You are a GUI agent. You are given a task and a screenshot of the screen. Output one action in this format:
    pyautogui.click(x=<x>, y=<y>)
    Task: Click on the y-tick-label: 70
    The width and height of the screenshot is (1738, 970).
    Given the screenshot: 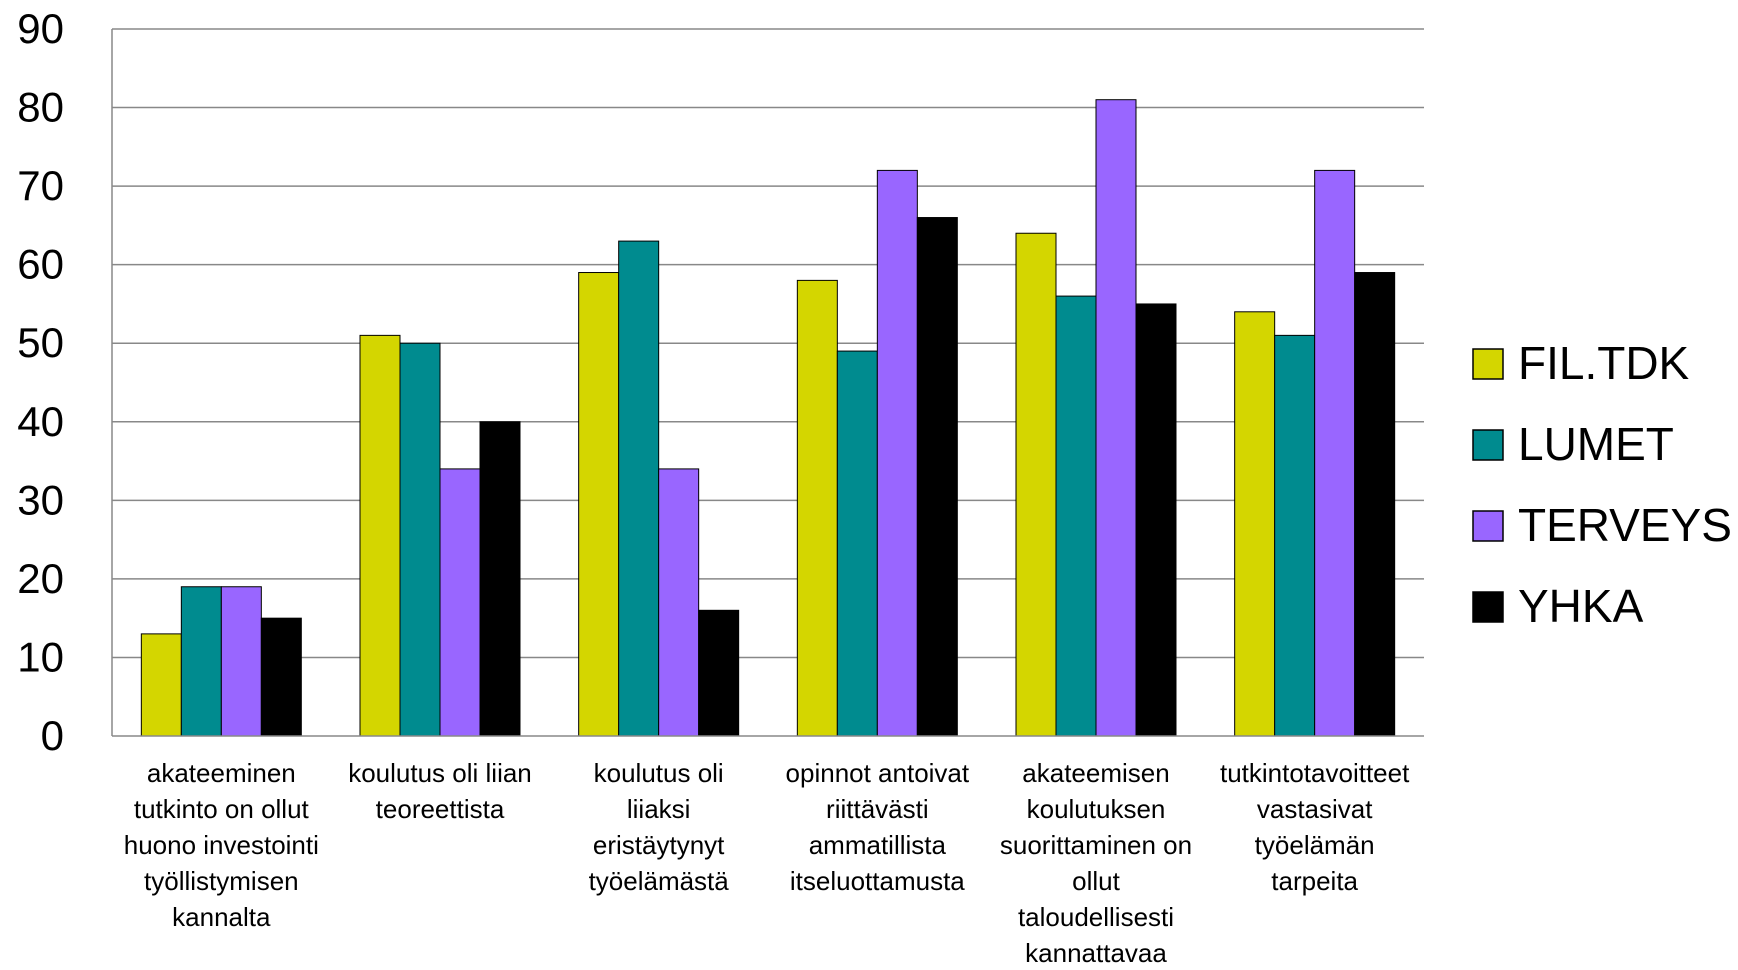 What is the action you would take?
    pyautogui.click(x=40, y=185)
    